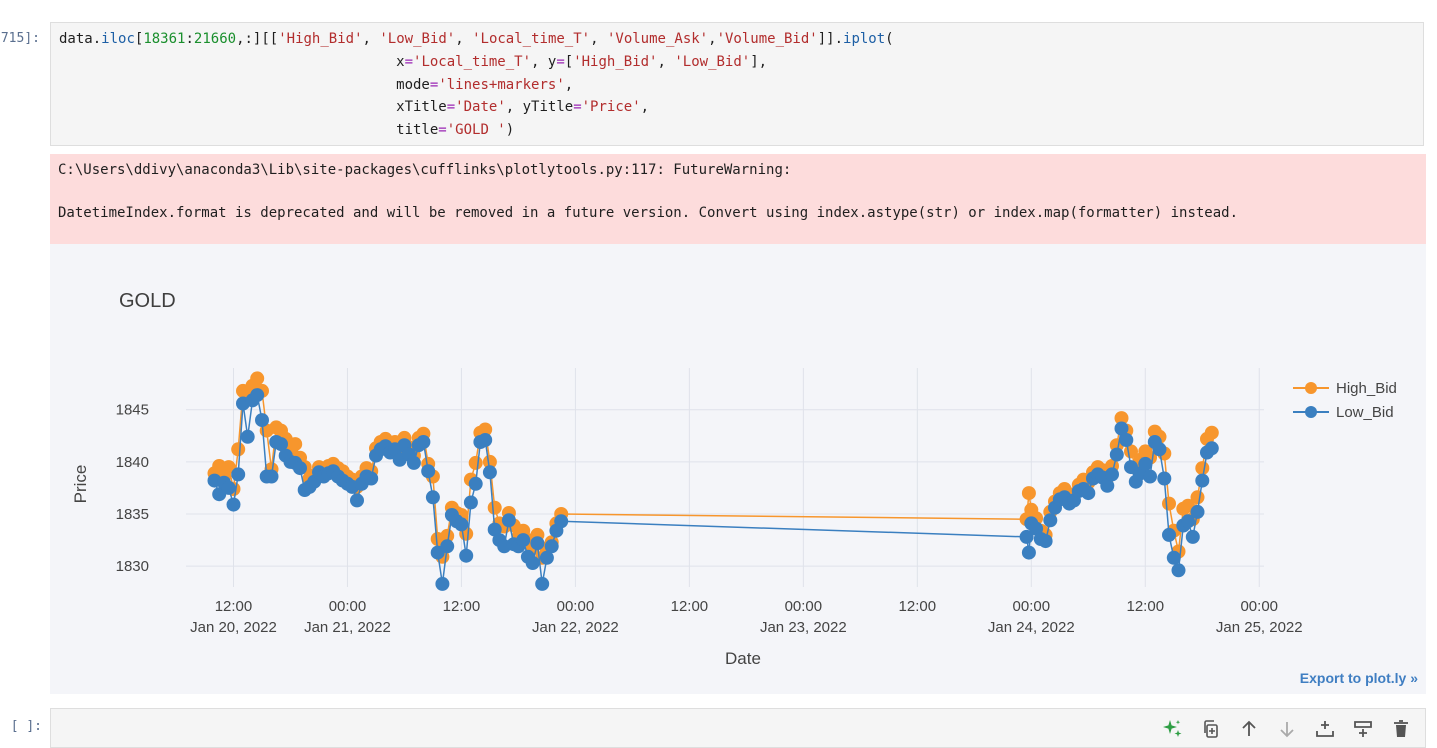 This screenshot has width=1437, height=748. What do you see at coordinates (575, 627) in the screenshot?
I see `x-tick-date-label: Jan 22, 2022` at bounding box center [575, 627].